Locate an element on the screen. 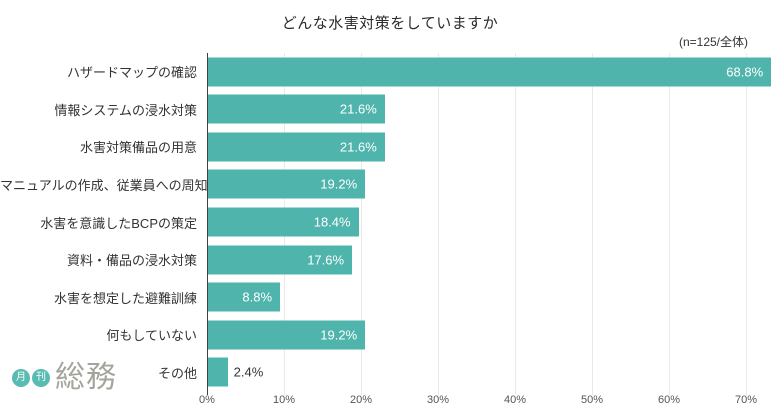 The height and width of the screenshot is (418, 780). bar-row: 情報システムの浸水対策 21.6% is located at coordinates (390, 110).